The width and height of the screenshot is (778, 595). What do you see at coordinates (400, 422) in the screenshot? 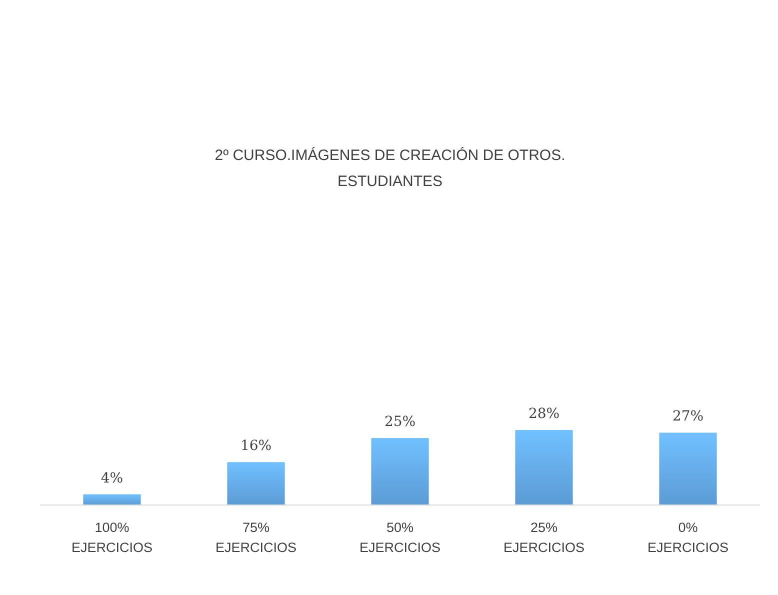
I see `data-label: 25%` at bounding box center [400, 422].